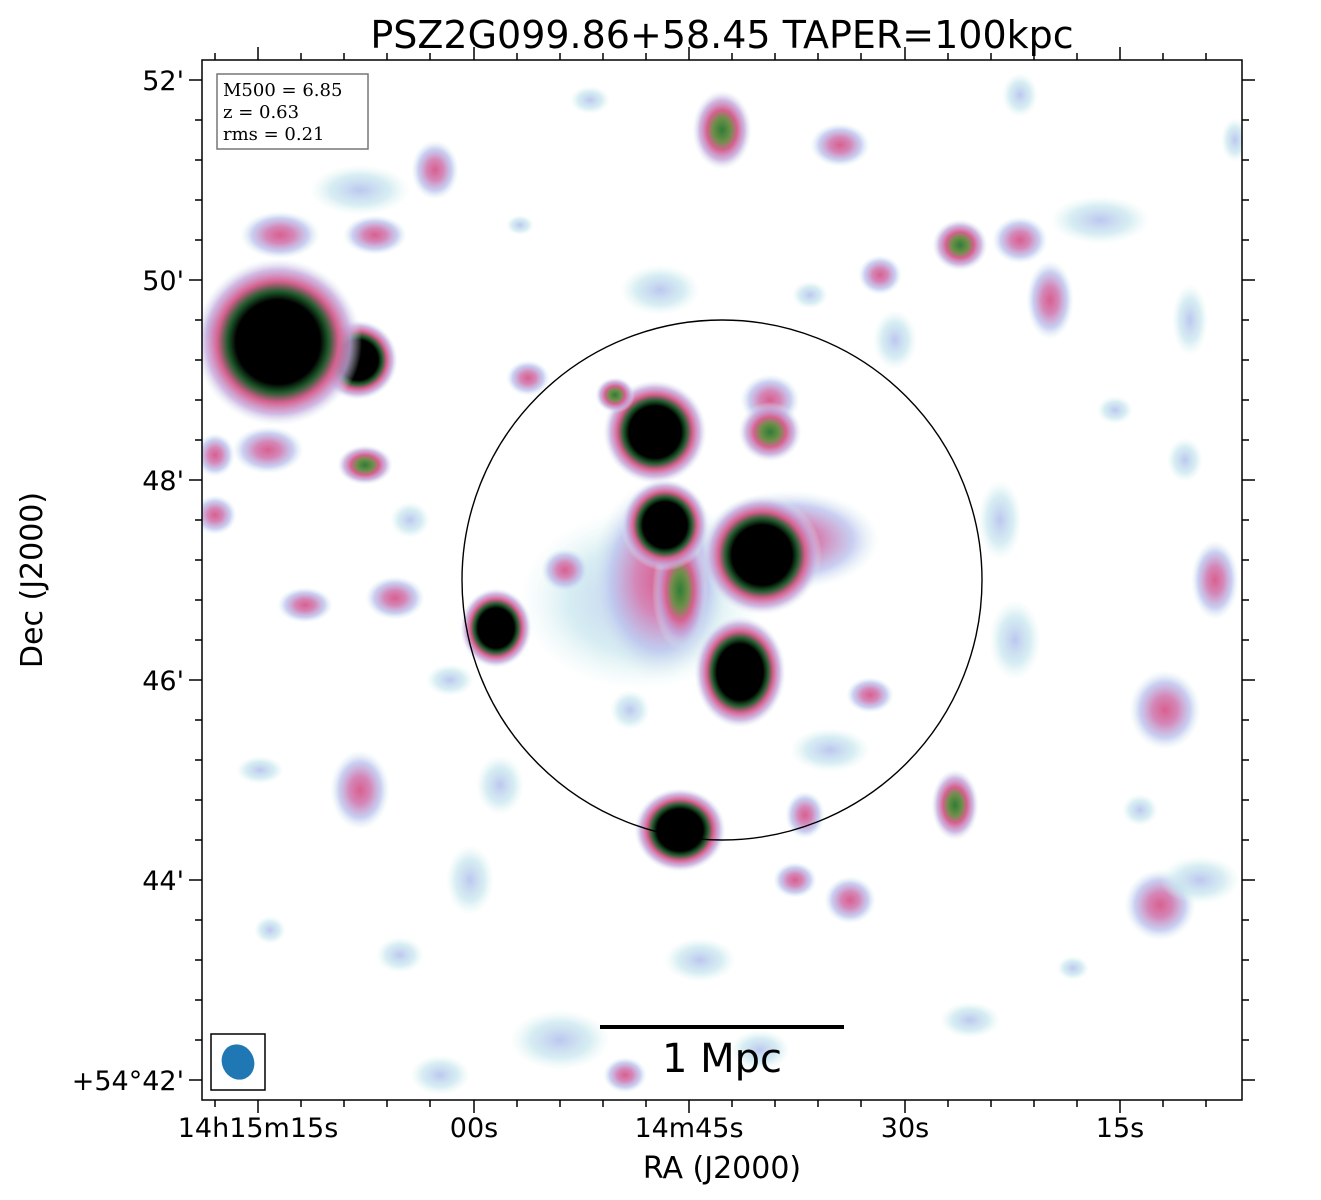 The image size is (1321, 1200). I want to click on y-tick-label: 50', so click(163, 281).